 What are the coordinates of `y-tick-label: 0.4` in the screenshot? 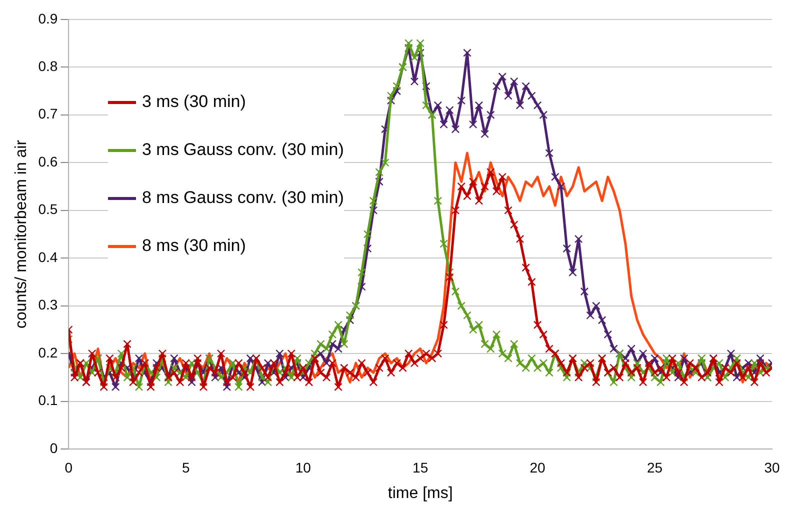 It's located at (48, 256).